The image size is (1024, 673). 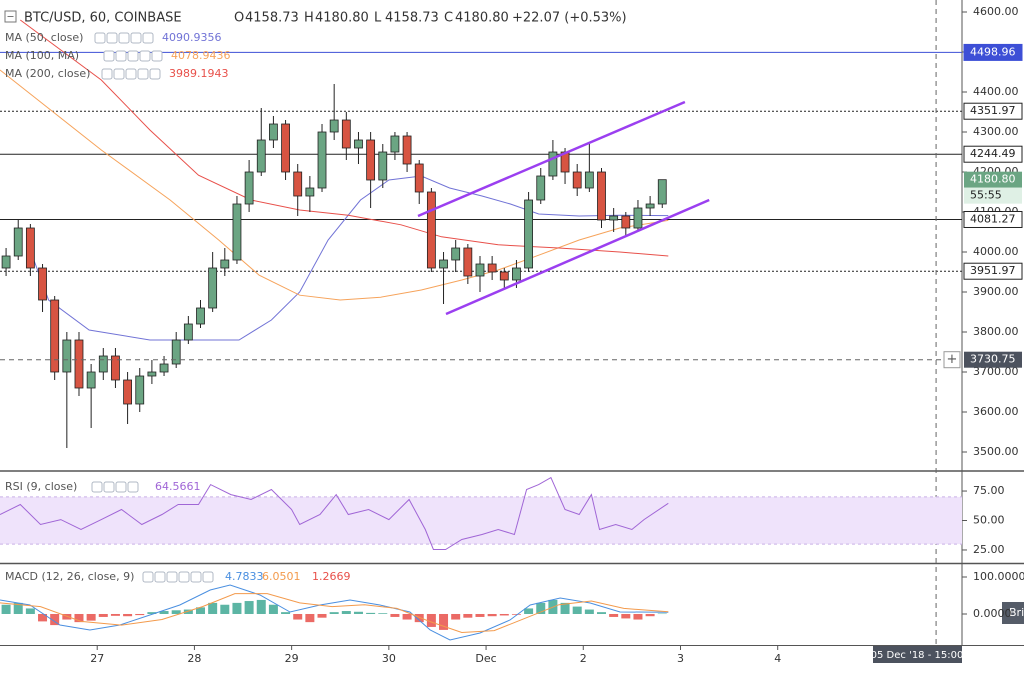 I want to click on y-tick-label: 4300.00, so click(x=996, y=131).